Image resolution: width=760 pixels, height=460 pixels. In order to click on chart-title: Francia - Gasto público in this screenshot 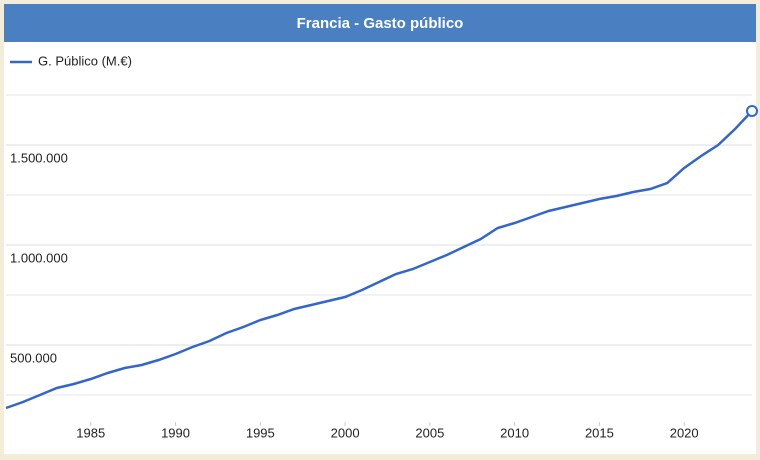, I will do `click(380, 23)`.